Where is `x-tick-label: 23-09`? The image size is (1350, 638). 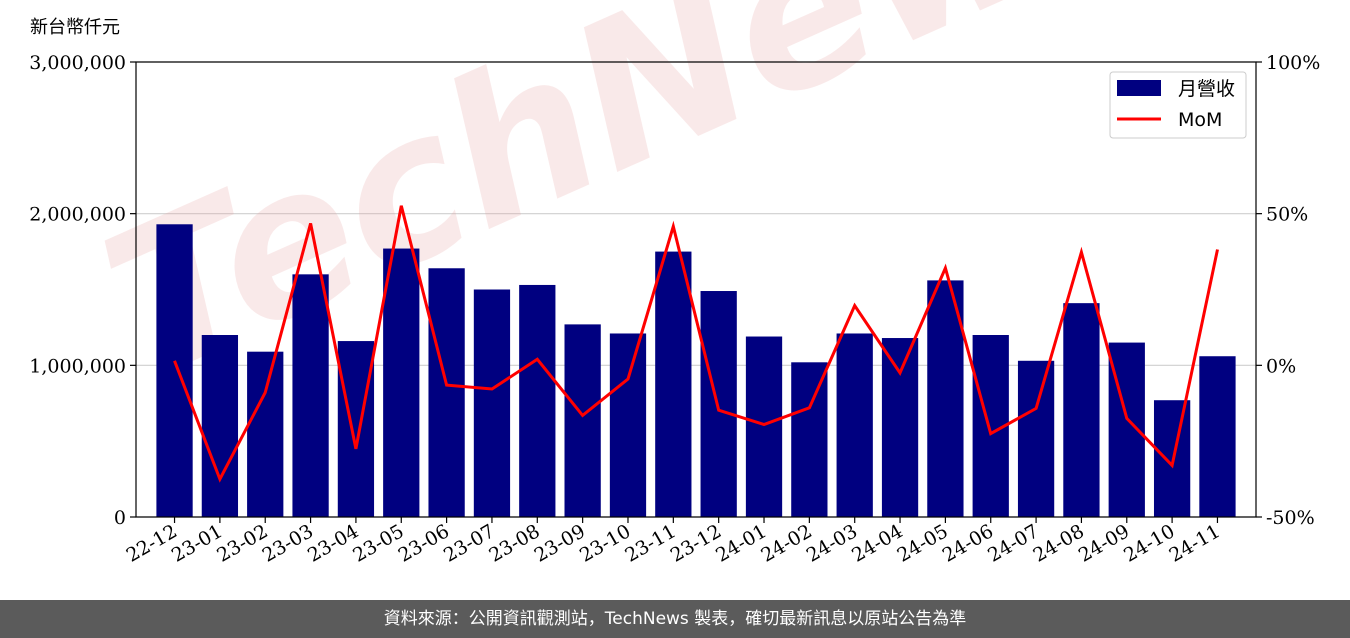
x-tick-label: 23-09 is located at coordinates (560, 543).